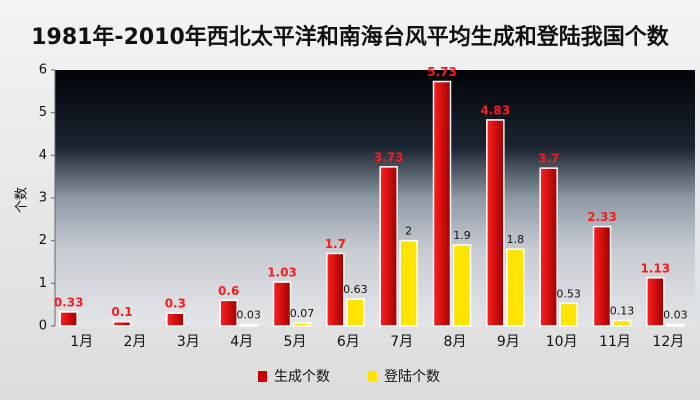  I want to click on data-label: 0.07, so click(302, 313).